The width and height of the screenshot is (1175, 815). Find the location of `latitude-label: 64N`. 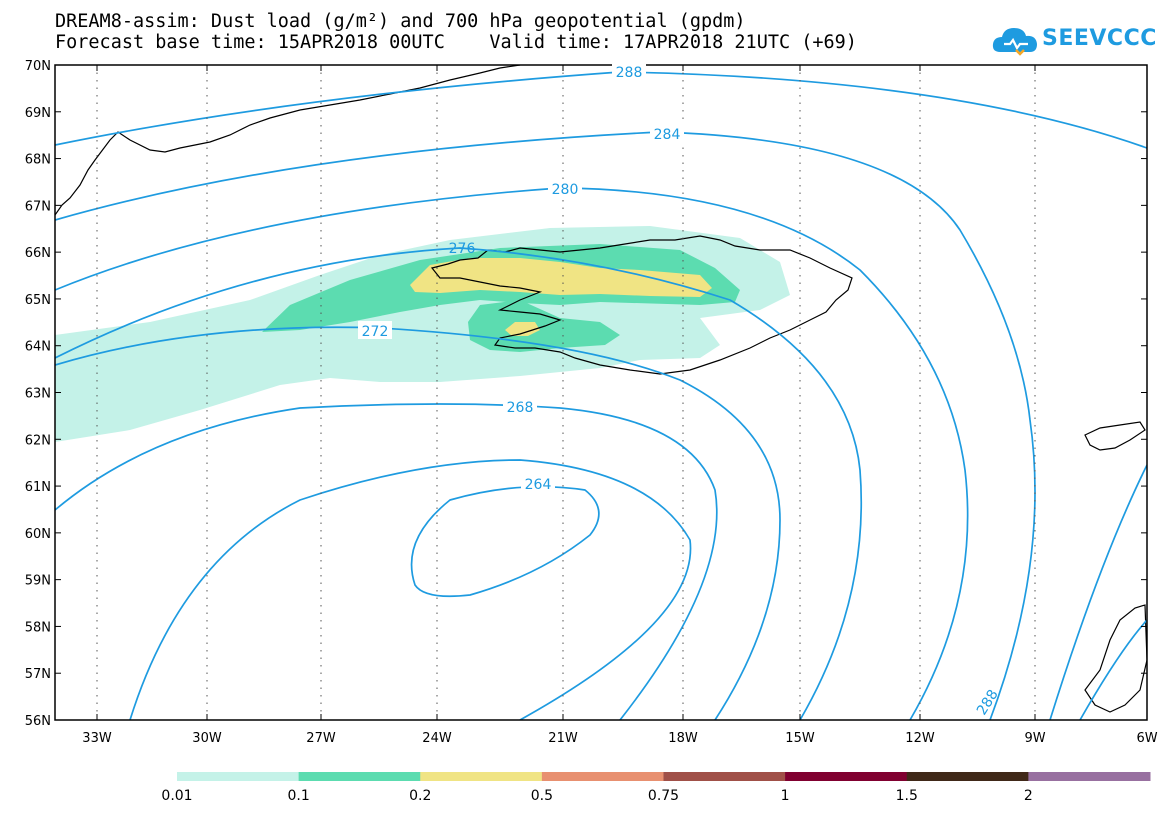

latitude-label: 64N is located at coordinates (38, 347).